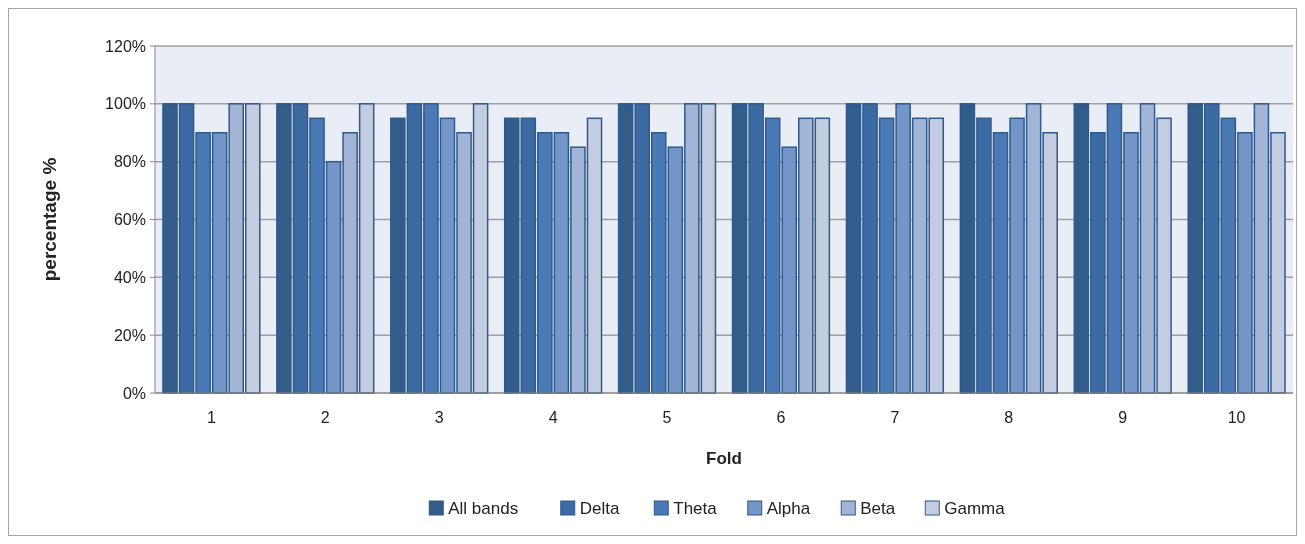 The width and height of the screenshot is (1305, 544). I want to click on legend-label: Beta, so click(878, 508).